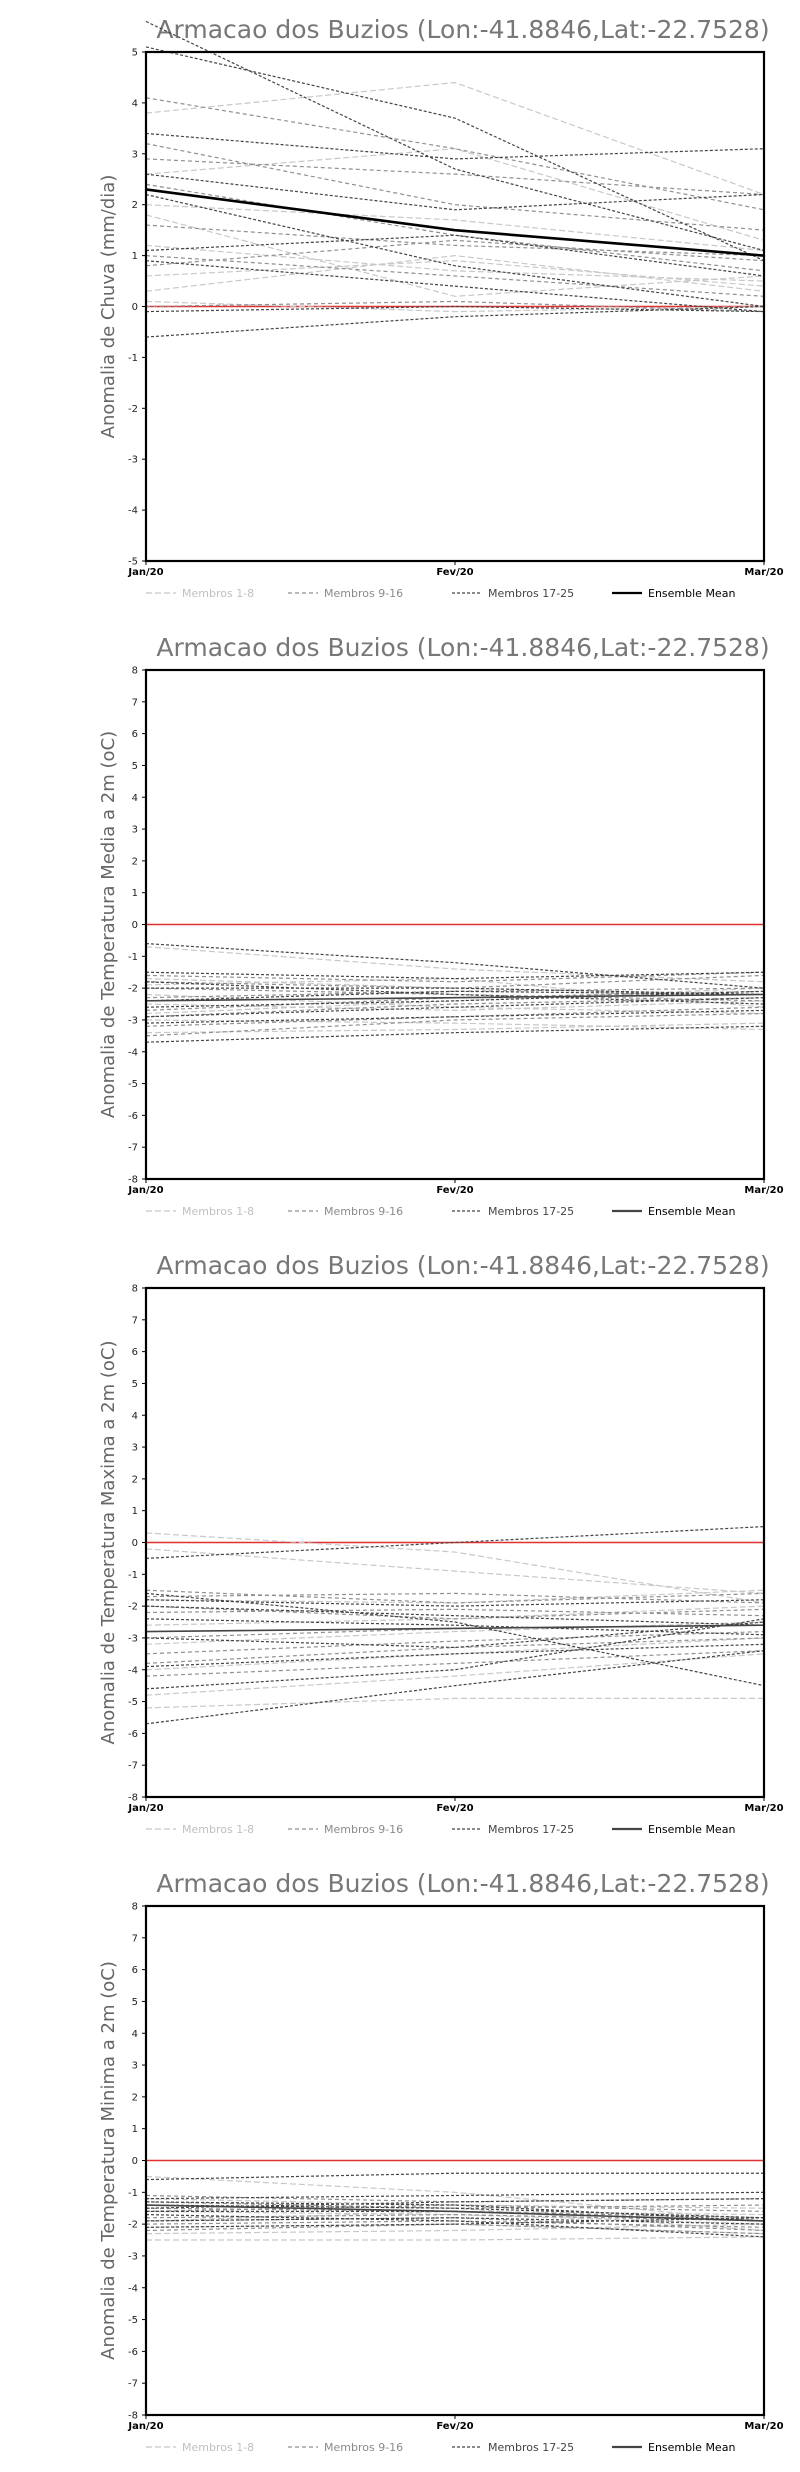  Describe the element at coordinates (108, 307) in the screenshot. I see `y-axis-label: Anomalia de Chuva (mm/dia)` at that location.